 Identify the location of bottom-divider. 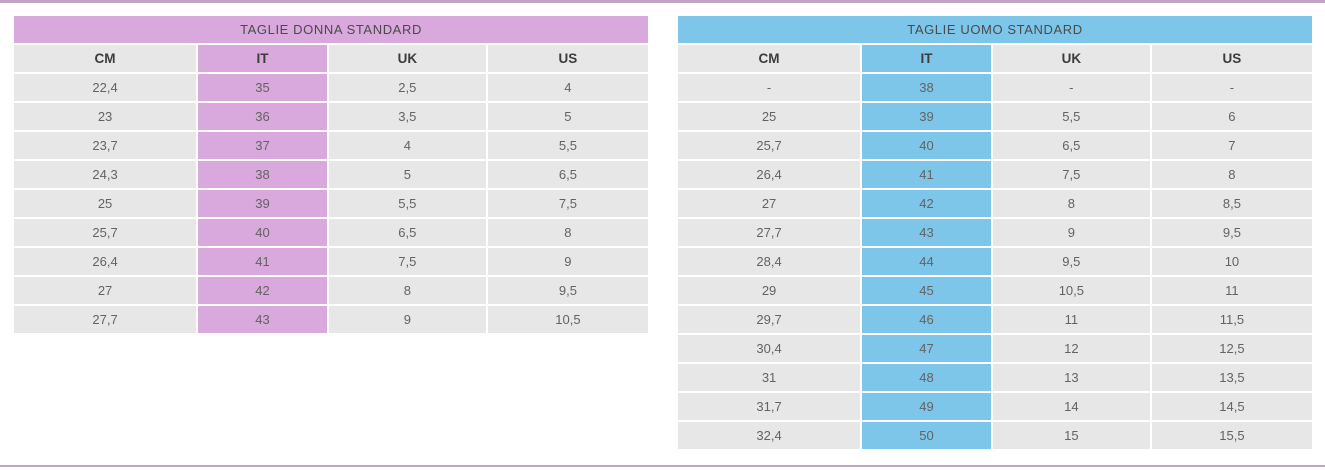
(662, 466).